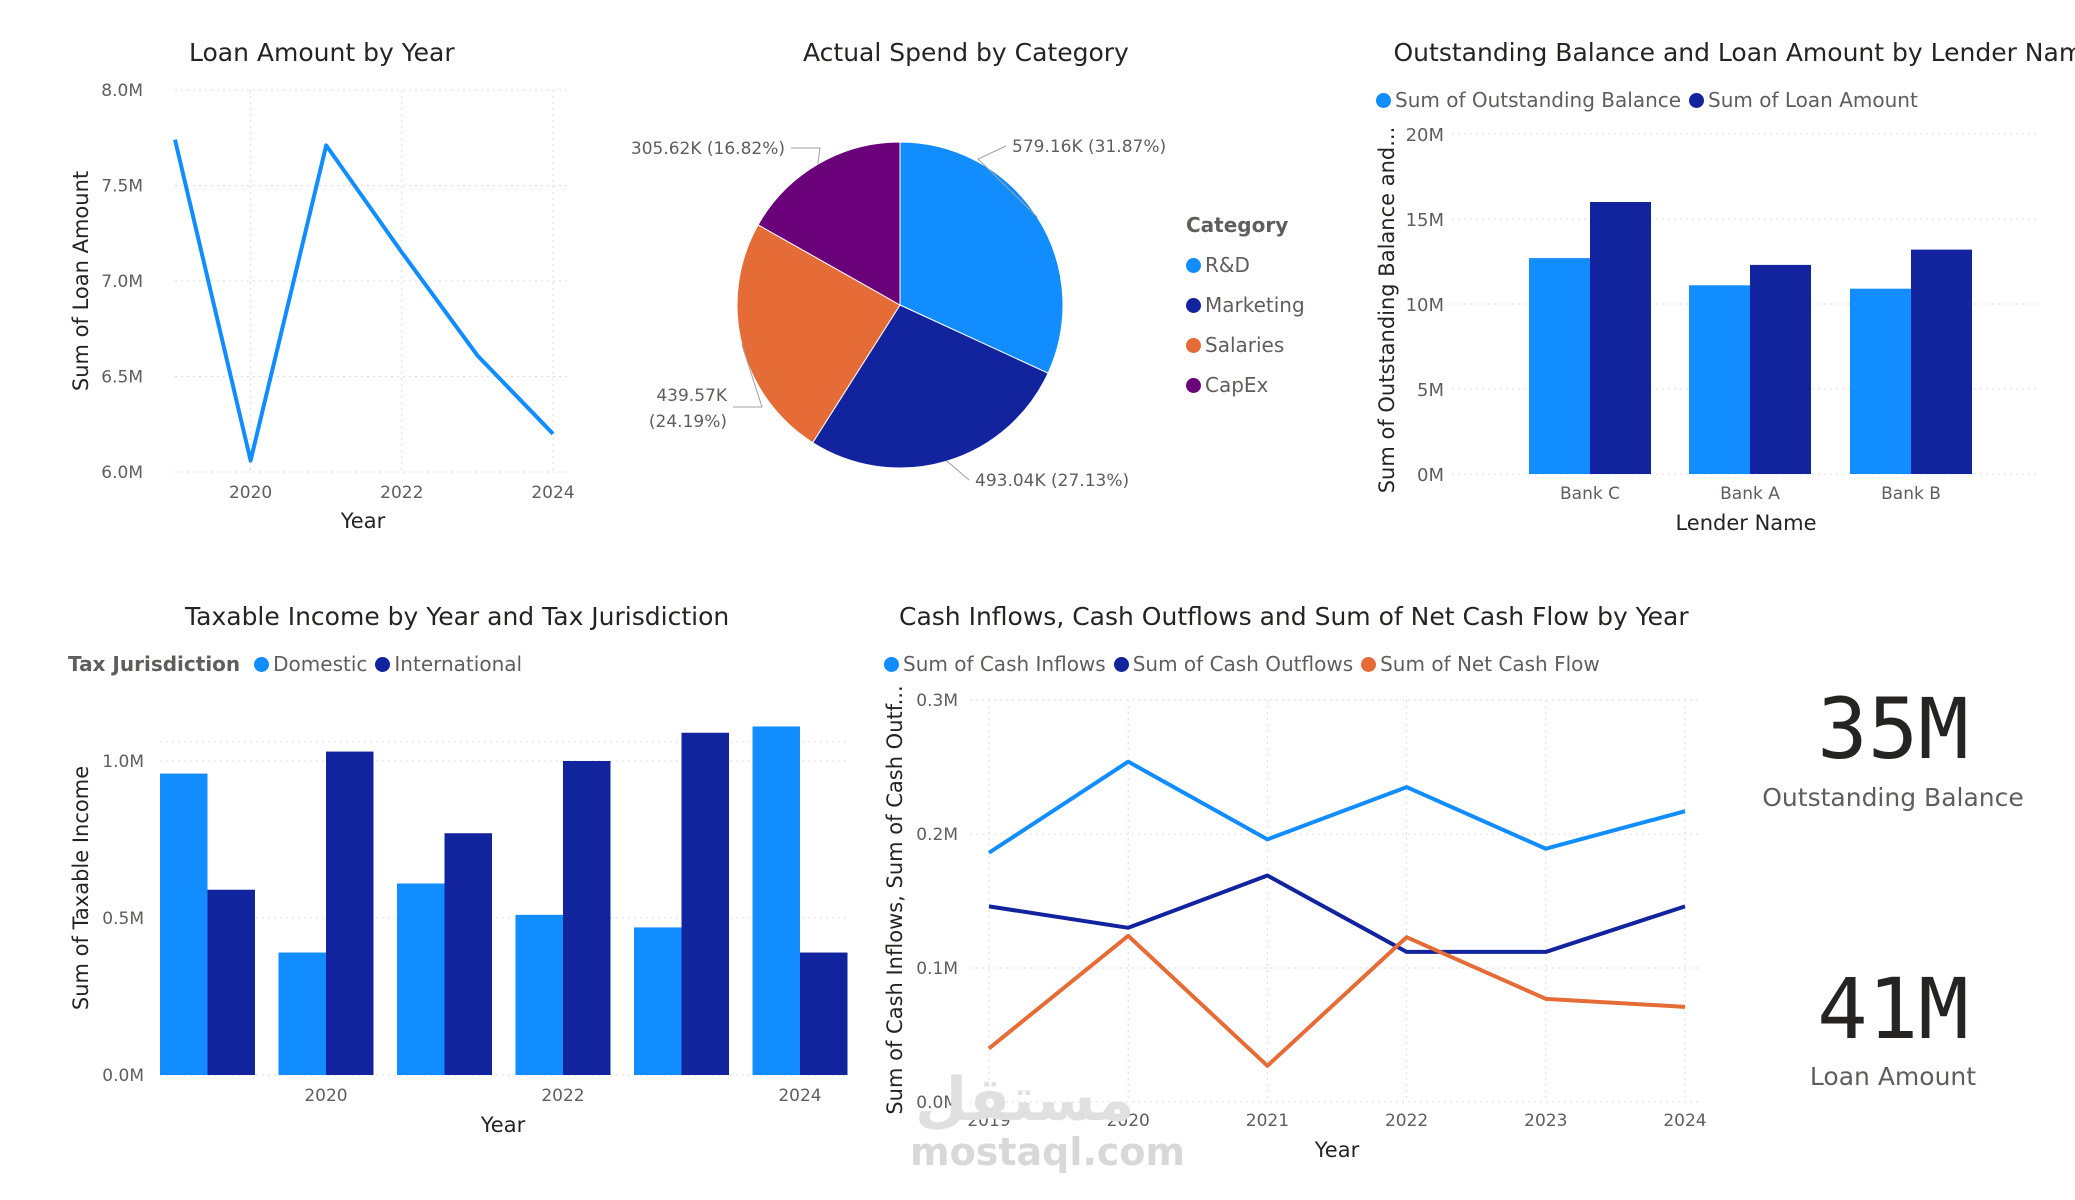  Describe the element at coordinates (1430, 475) in the screenshot. I see `lender-y-tick: 0M` at that location.